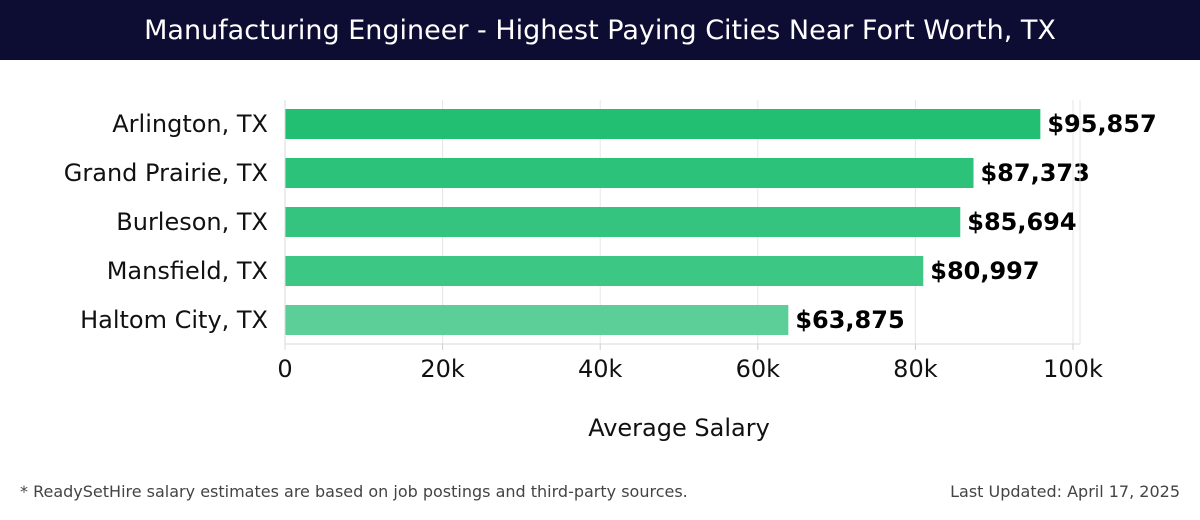  What do you see at coordinates (915, 369) in the screenshot?
I see `x-tick-label: 80k` at bounding box center [915, 369].